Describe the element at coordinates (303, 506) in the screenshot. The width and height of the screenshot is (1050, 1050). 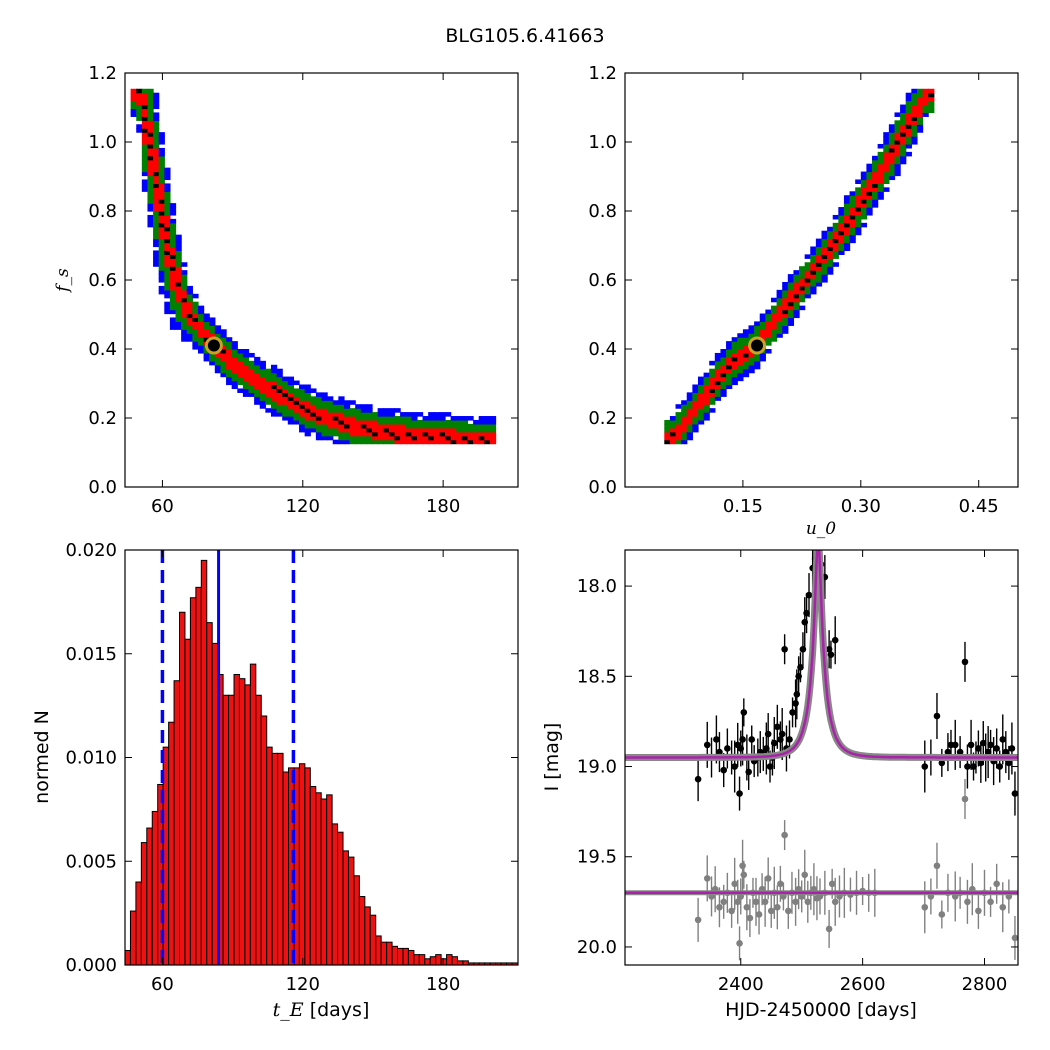
I see `x-tick-label: 120` at that location.